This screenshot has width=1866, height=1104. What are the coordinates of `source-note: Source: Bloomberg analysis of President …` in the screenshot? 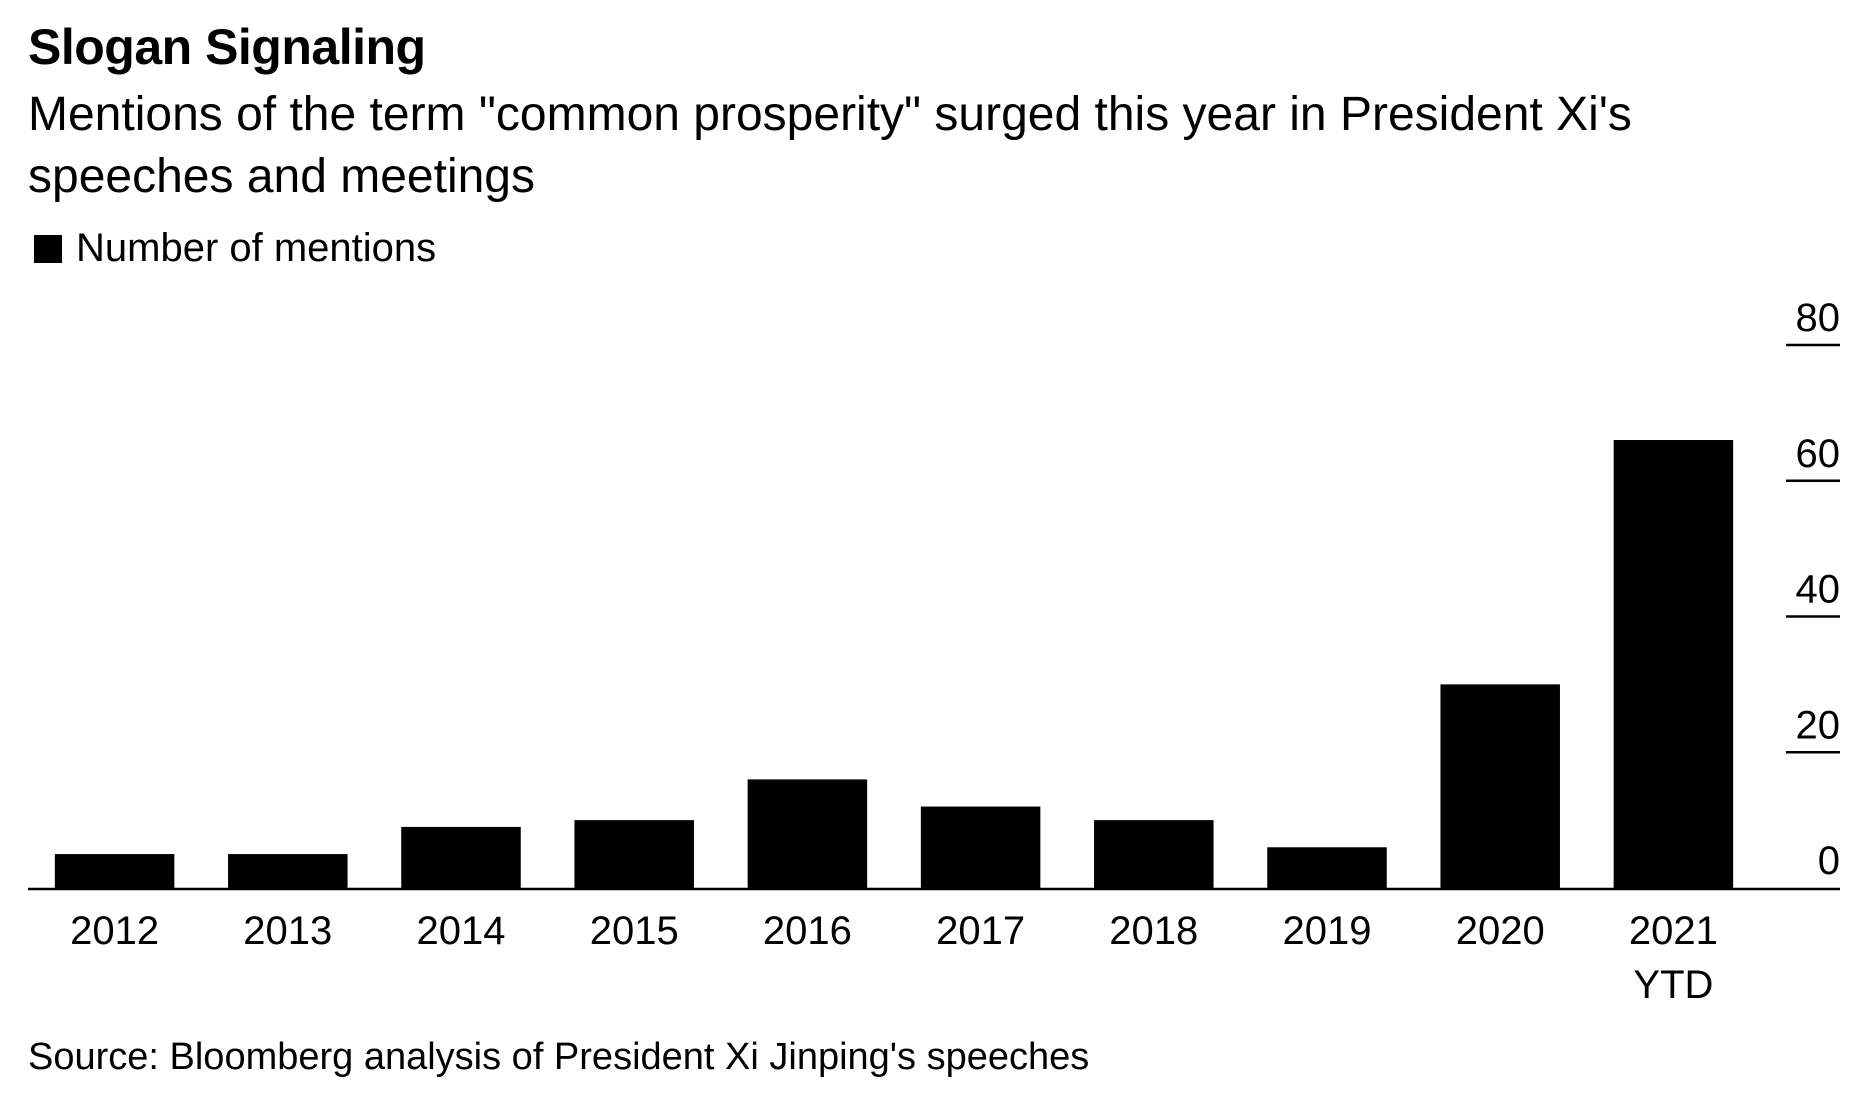 It's located at (559, 1057).